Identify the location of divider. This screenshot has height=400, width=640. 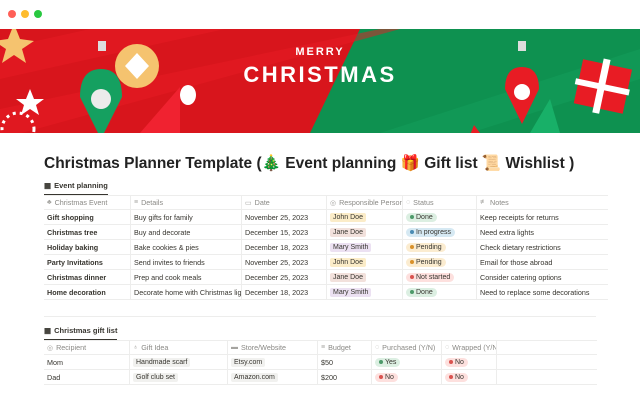
(320, 316).